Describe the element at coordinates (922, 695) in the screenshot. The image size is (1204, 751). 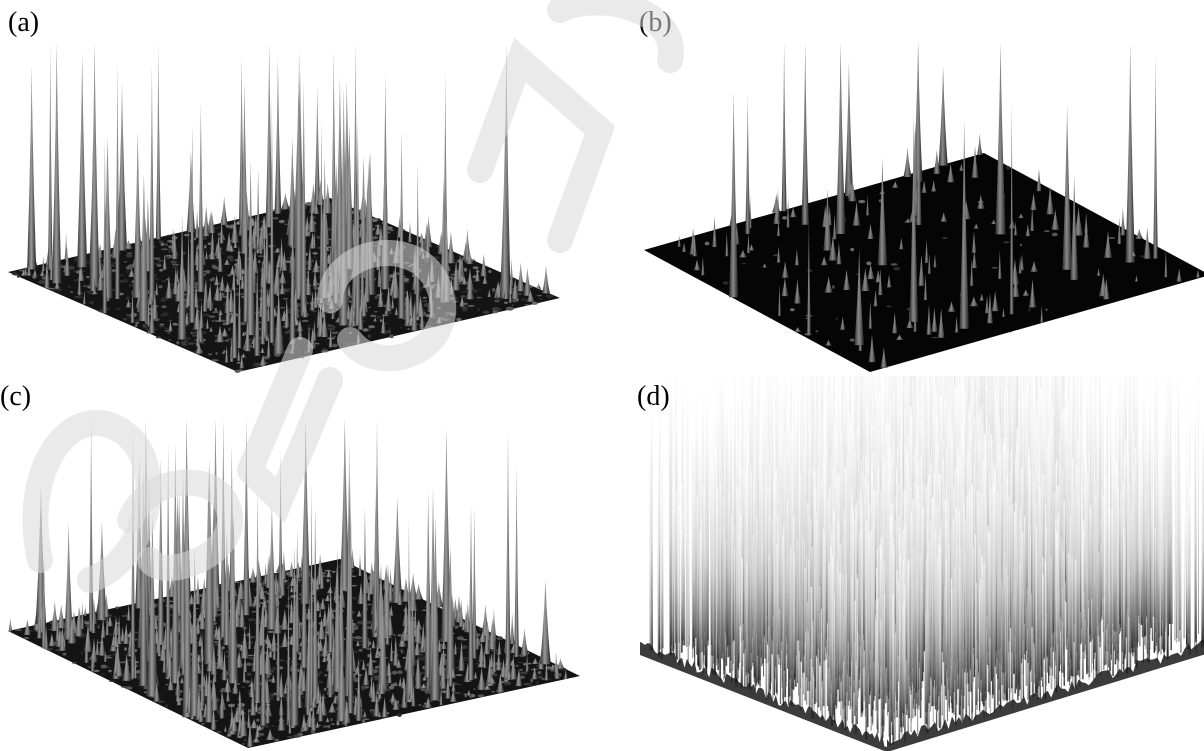
I see `surface-d-base` at that location.